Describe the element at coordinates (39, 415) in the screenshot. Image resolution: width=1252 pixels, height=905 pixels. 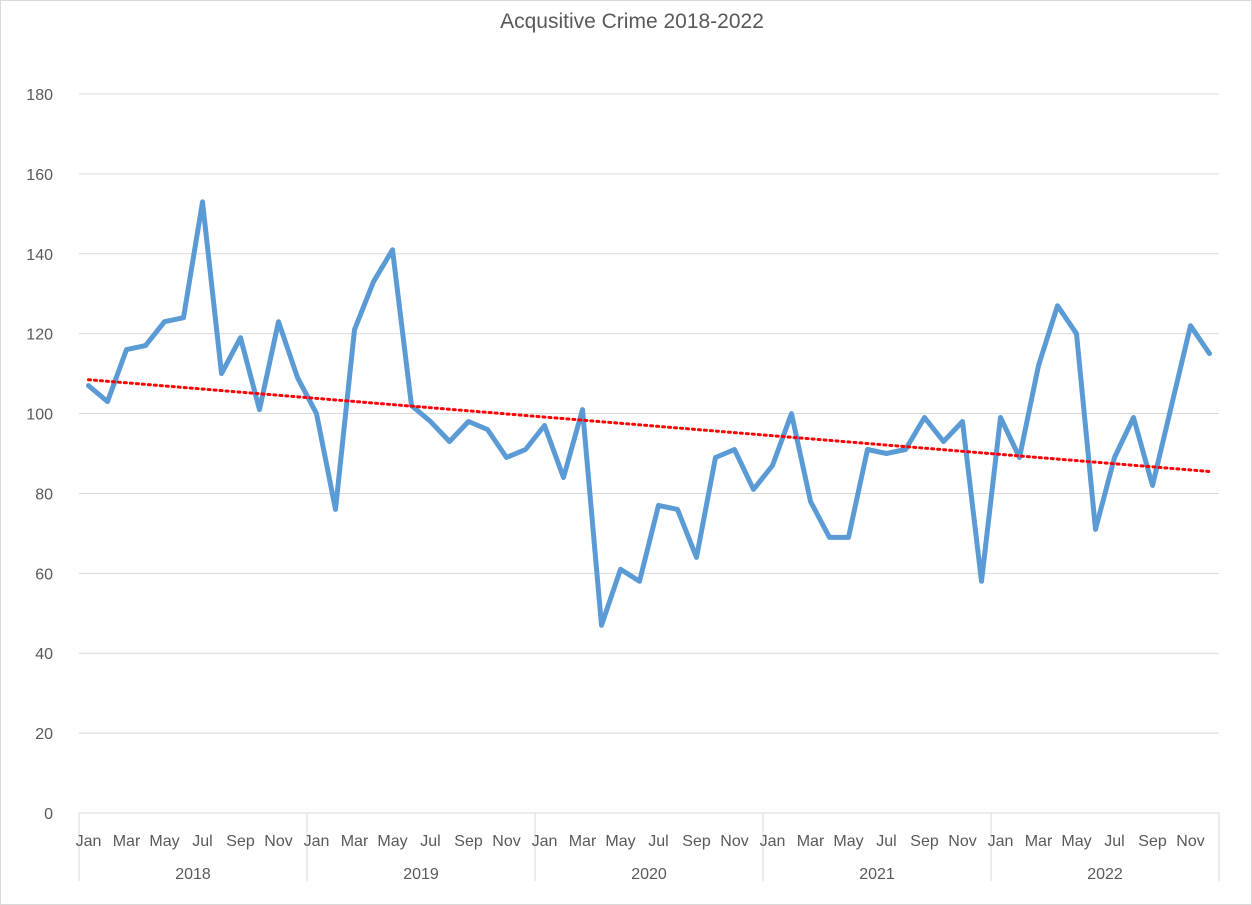
I see `y-tick-label: 100` at that location.